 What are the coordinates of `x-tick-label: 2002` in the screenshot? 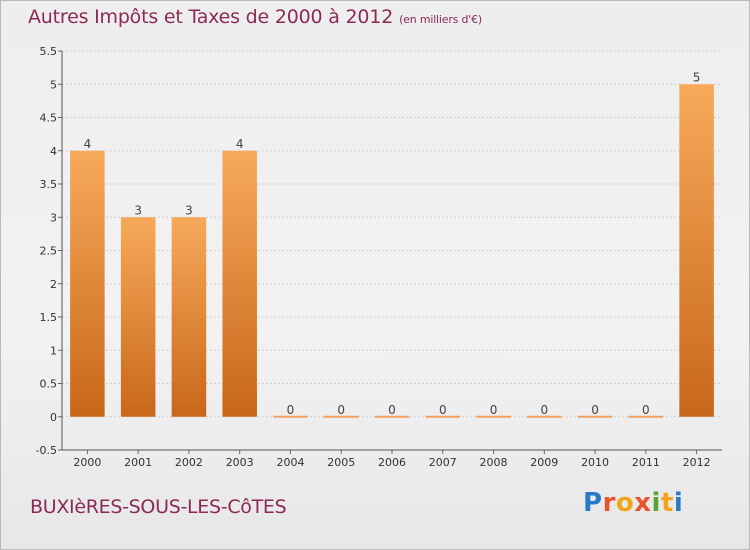 It's located at (189, 462).